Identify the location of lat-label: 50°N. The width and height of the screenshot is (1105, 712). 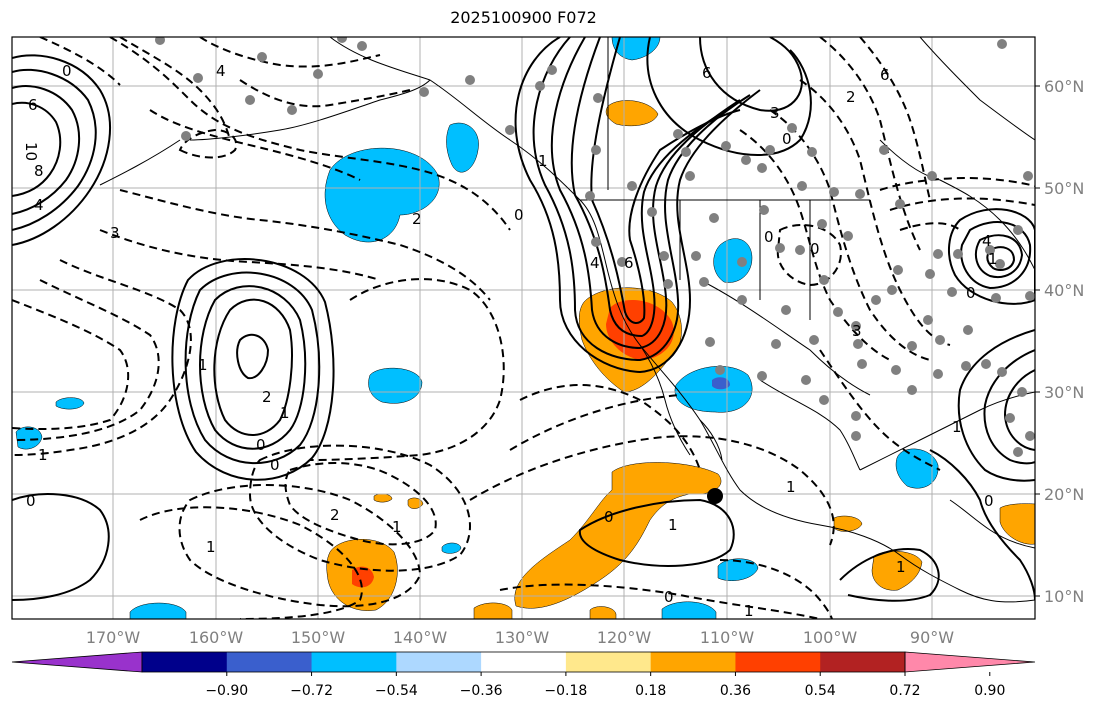
(1064, 188).